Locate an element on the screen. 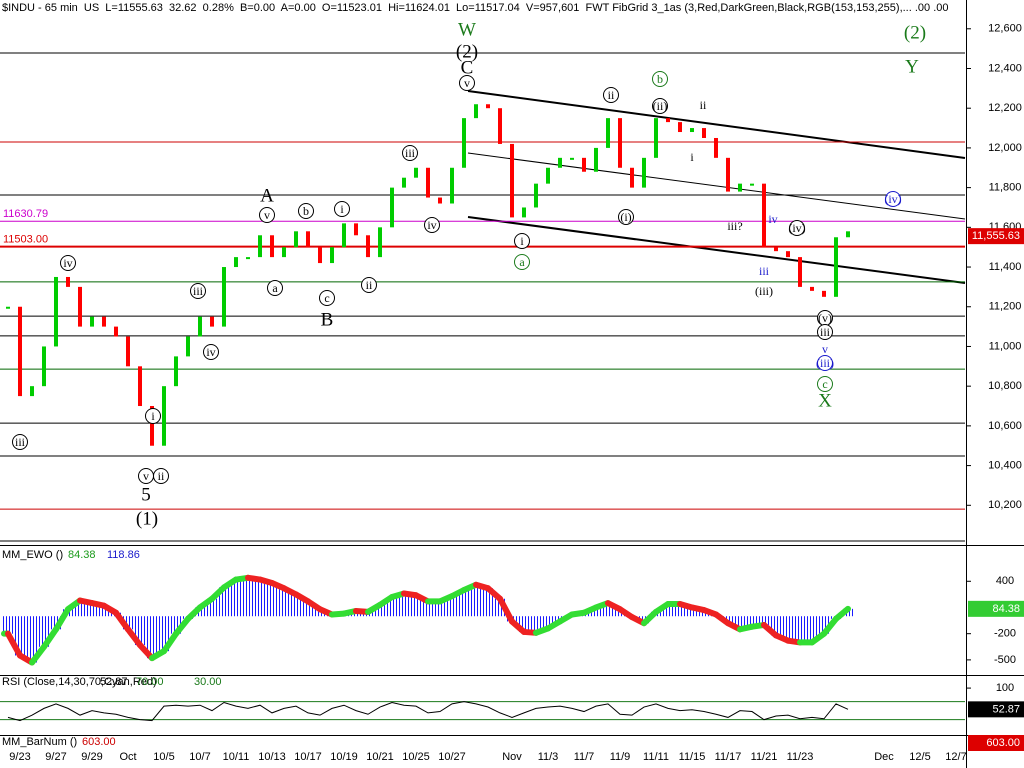  wave-label: B is located at coordinates (327, 319).